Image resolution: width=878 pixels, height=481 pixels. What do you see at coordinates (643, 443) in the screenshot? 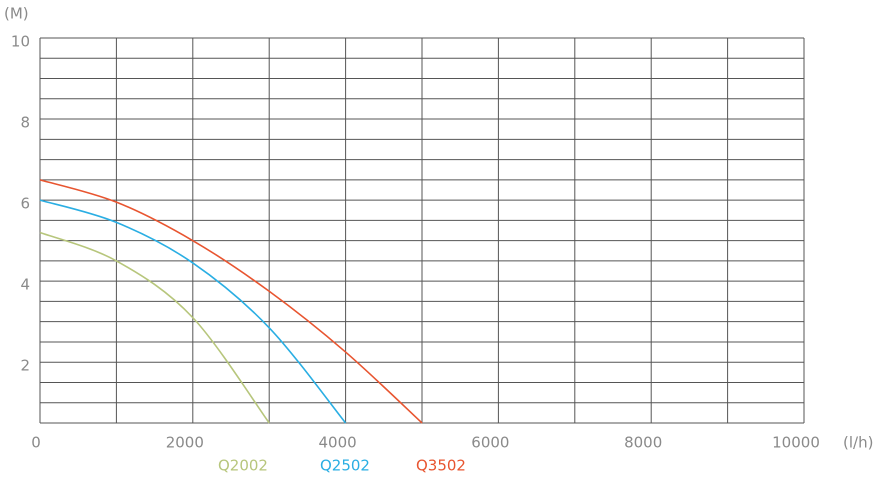
I see `x-tick-label: 8000` at bounding box center [643, 443].